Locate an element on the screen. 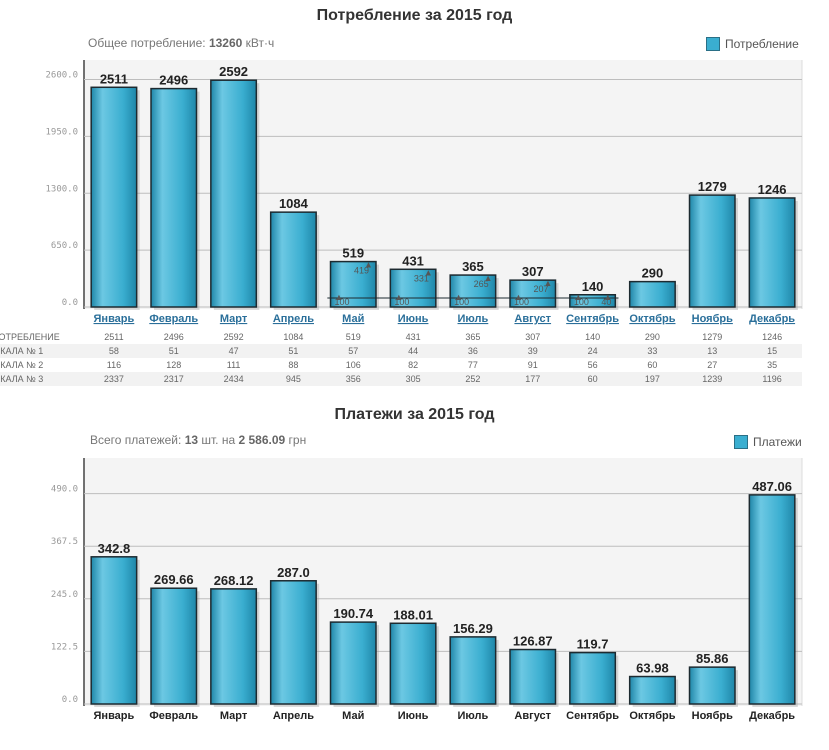  chart1-table-cell: 1246 is located at coordinates (772, 337).